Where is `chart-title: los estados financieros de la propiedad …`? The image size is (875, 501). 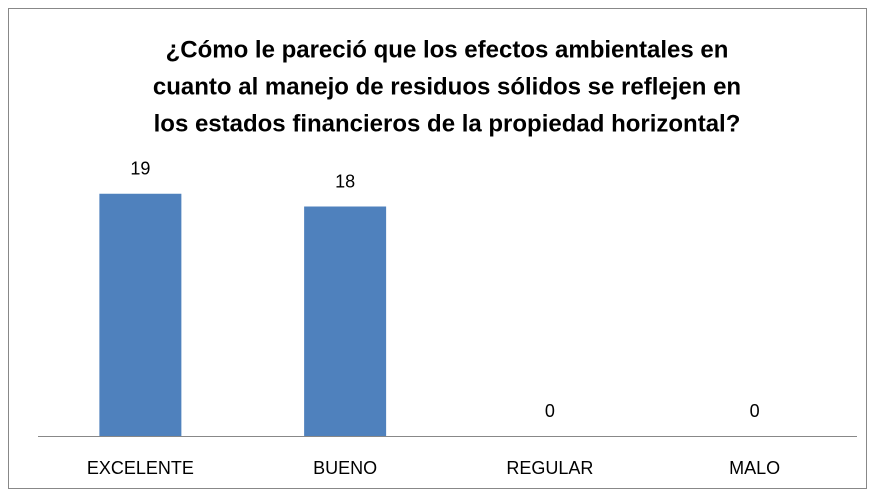
chart-title: los estados financieros de la propiedad … is located at coordinates (447, 123).